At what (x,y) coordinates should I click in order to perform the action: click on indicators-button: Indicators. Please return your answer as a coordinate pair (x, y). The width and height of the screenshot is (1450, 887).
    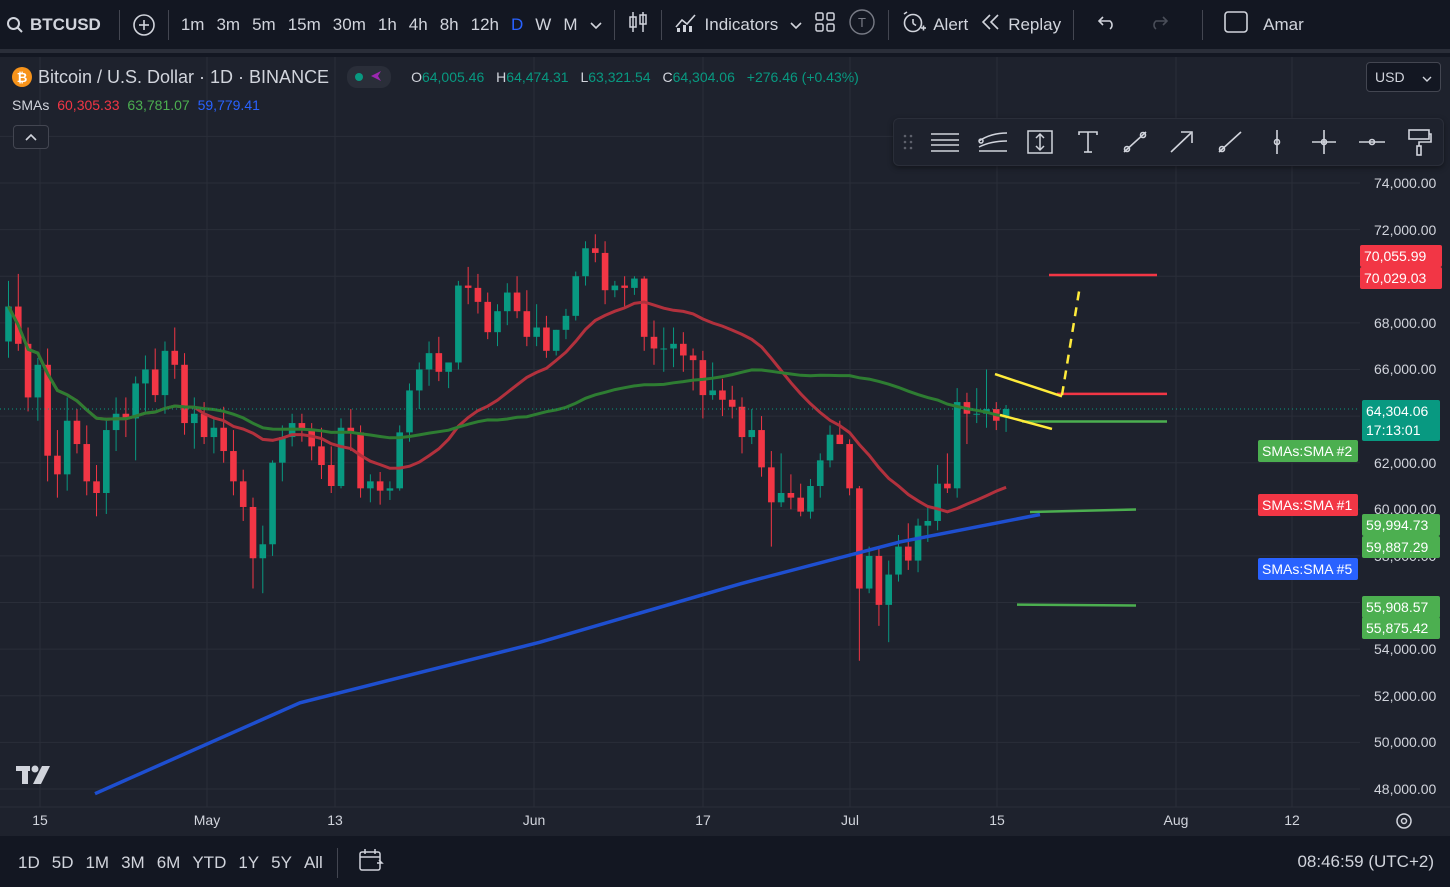
    Looking at the image, I should click on (726, 25).